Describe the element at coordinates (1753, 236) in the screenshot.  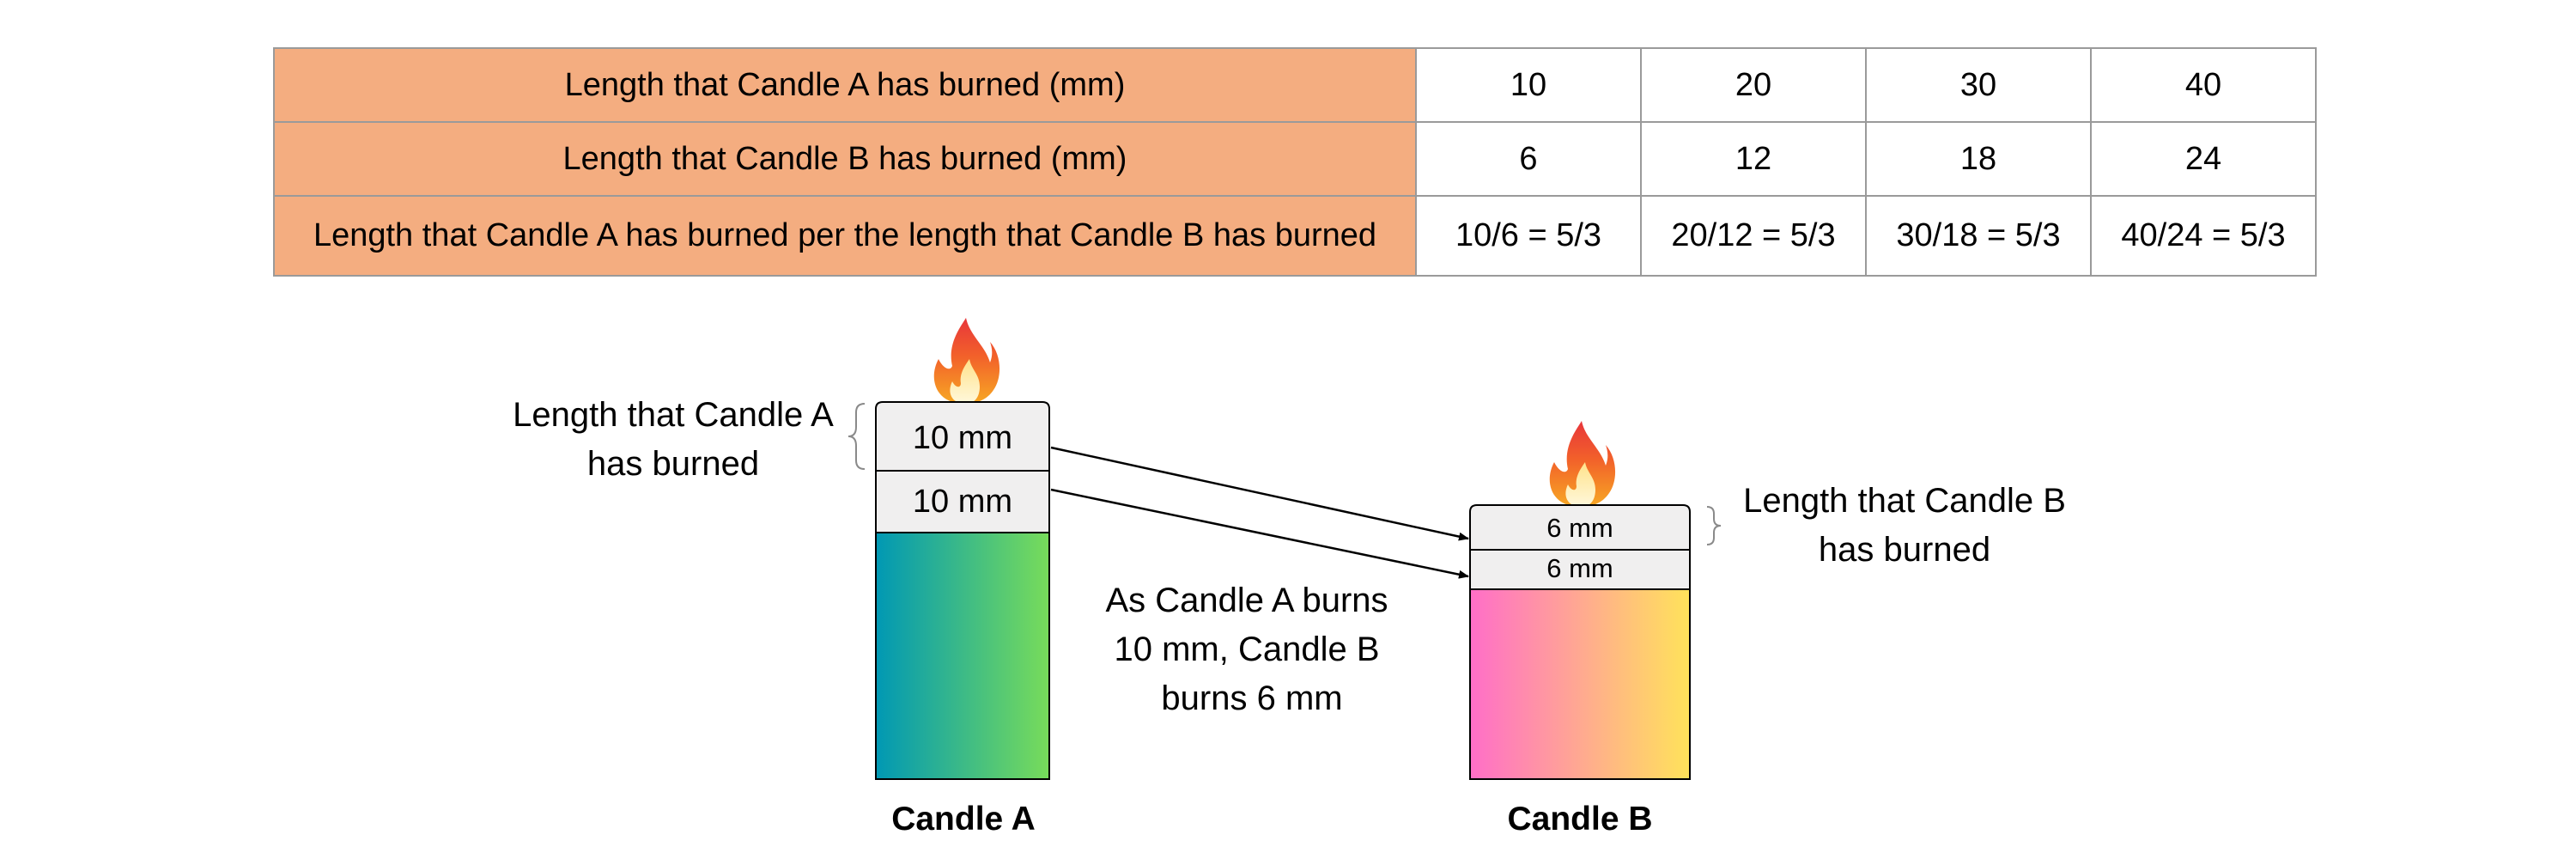
I see `table-cell: 20/12 = 5/3` at that location.